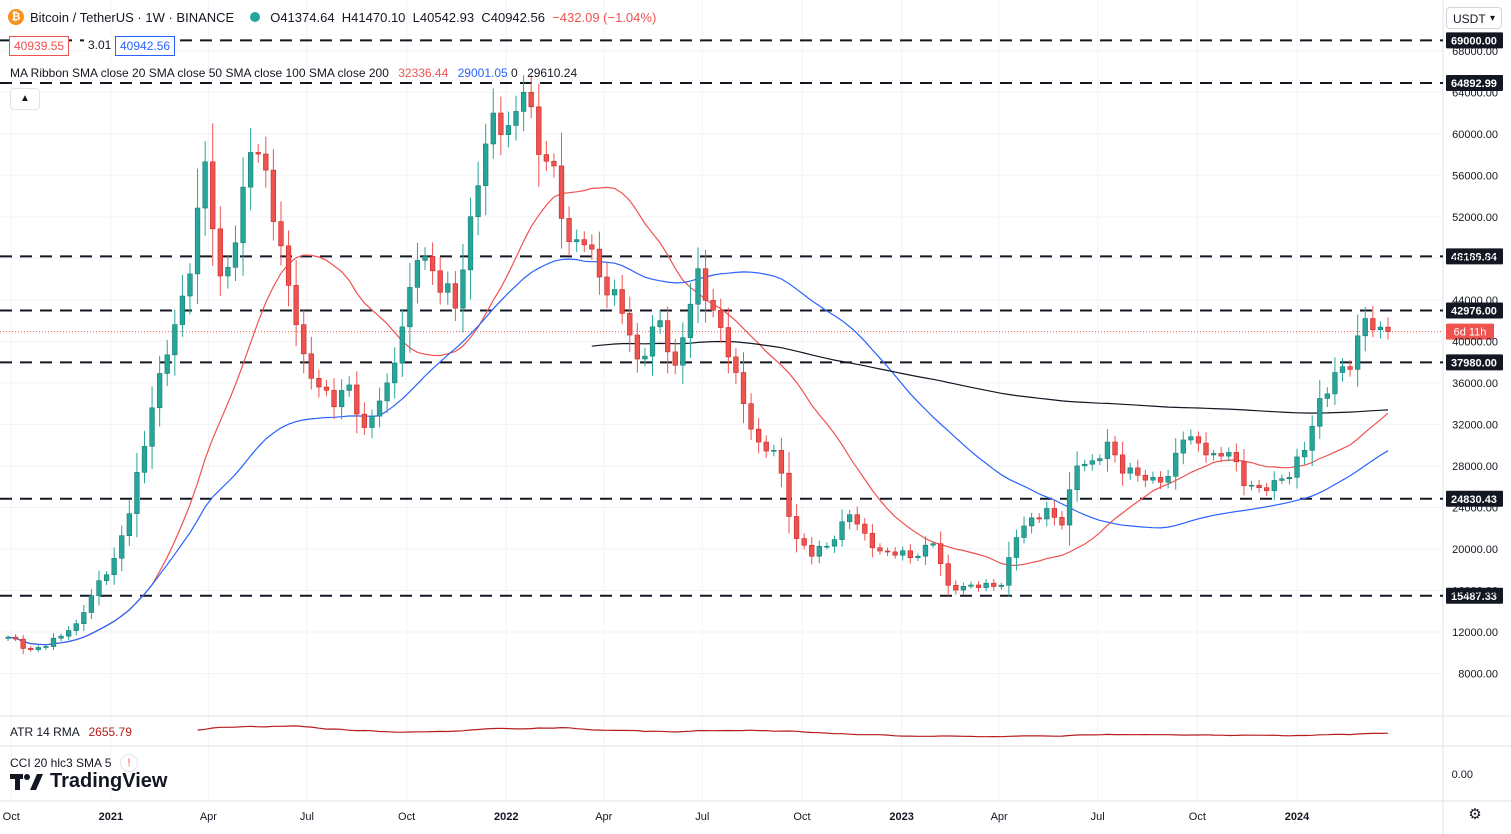 Image resolution: width=1511 pixels, height=834 pixels. What do you see at coordinates (1475, 342) in the screenshot?
I see `y-tick-label: 40000.00` at bounding box center [1475, 342].